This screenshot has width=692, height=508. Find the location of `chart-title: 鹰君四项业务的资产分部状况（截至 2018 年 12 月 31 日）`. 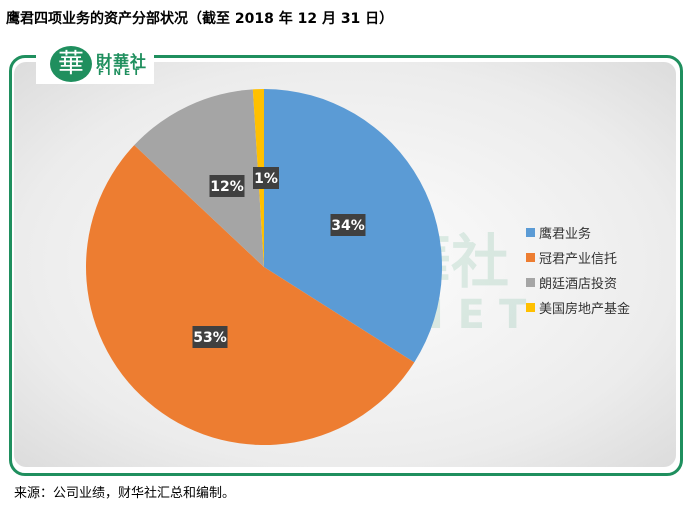

chart-title: 鹰君四项业务的资产分部状况（截至 2018 年 12 月 31 日） is located at coordinates (200, 19).